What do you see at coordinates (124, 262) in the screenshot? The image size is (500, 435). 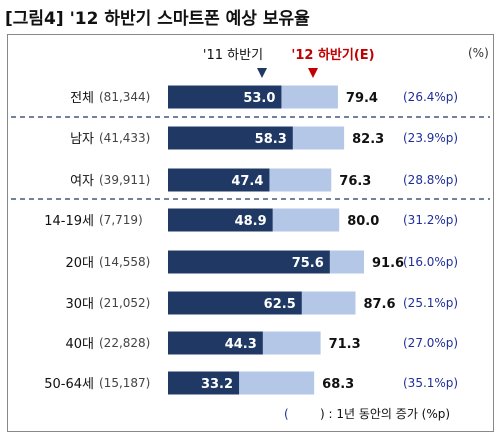 I see `sample-size-label: (14,558)` at bounding box center [124, 262].